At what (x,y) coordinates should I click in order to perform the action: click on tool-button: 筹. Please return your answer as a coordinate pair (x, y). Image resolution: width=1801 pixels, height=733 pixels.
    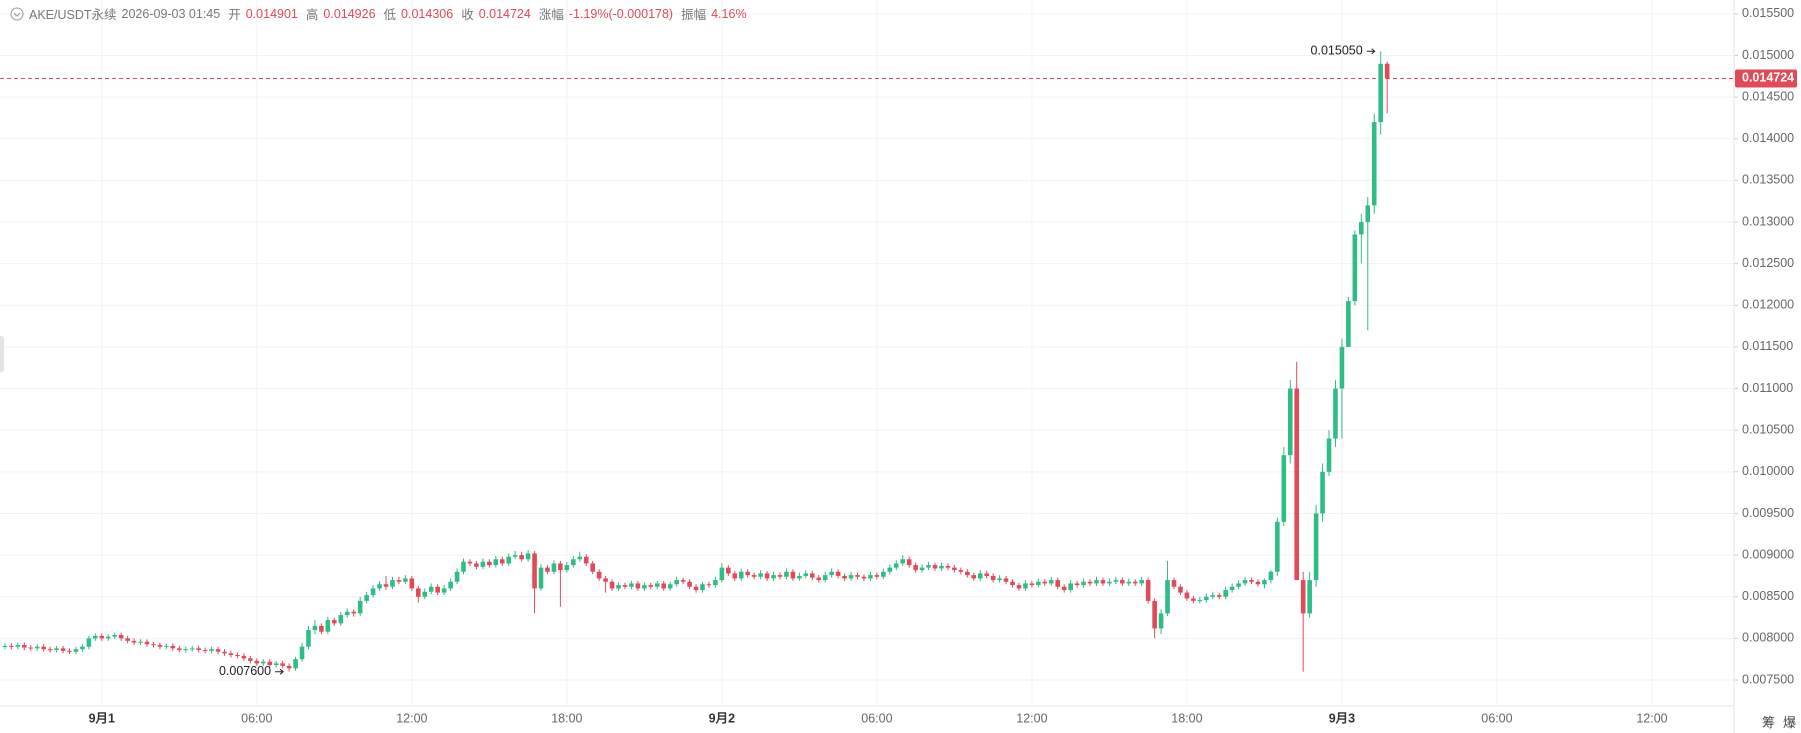
    Looking at the image, I should click on (1769, 722).